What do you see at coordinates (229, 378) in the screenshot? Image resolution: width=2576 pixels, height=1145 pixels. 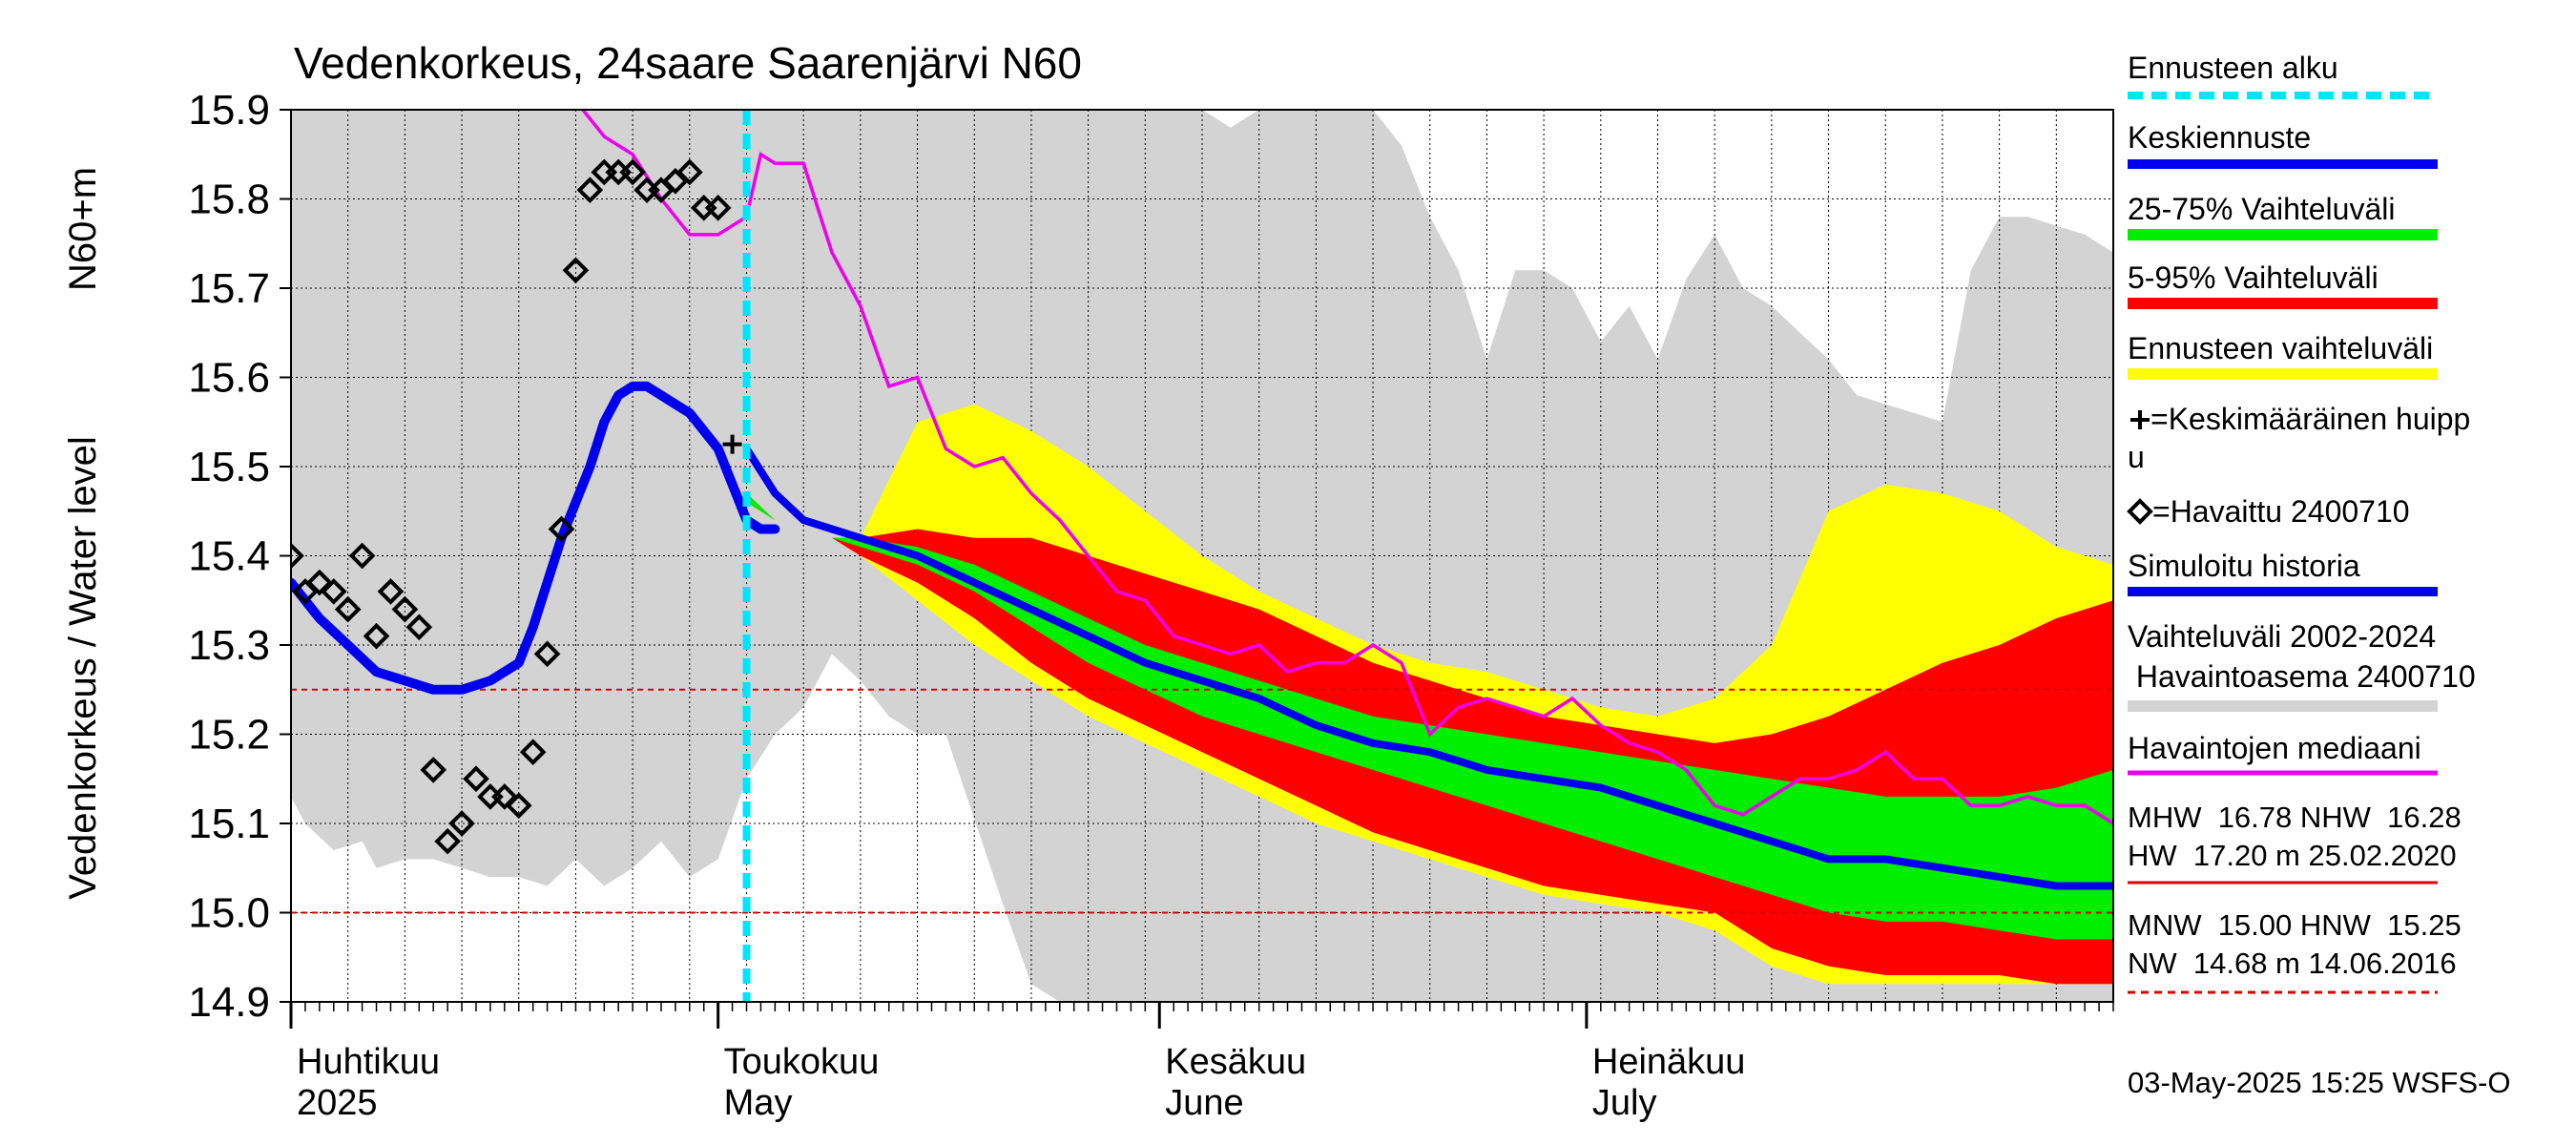 I see `y-tick-label: 15.6` at bounding box center [229, 378].